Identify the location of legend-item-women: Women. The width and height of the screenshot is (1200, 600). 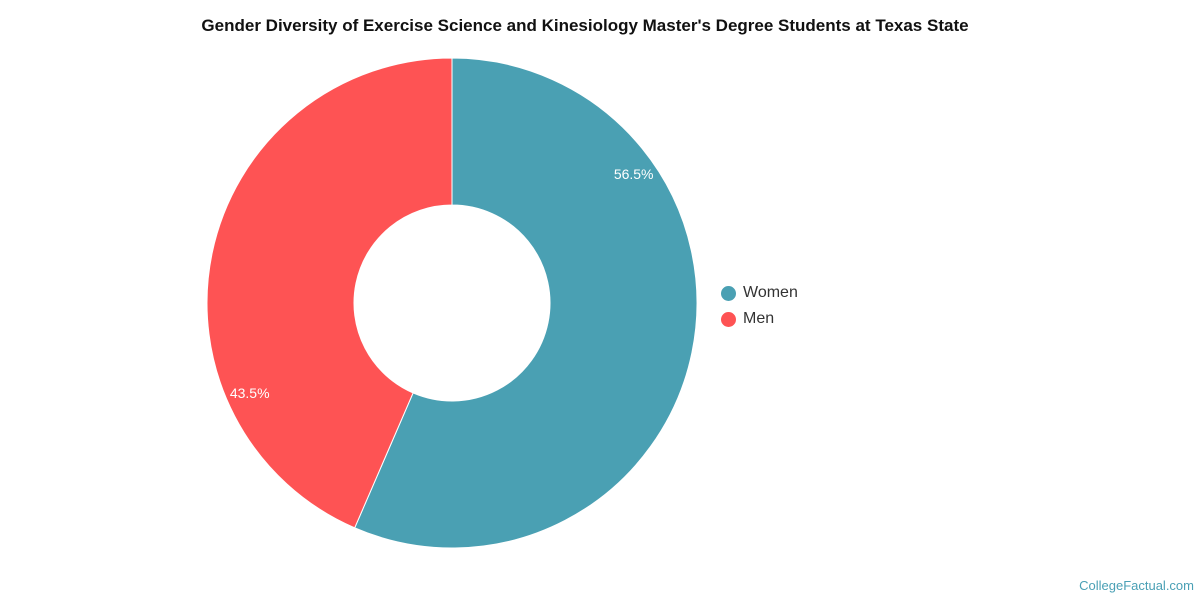
(759, 293).